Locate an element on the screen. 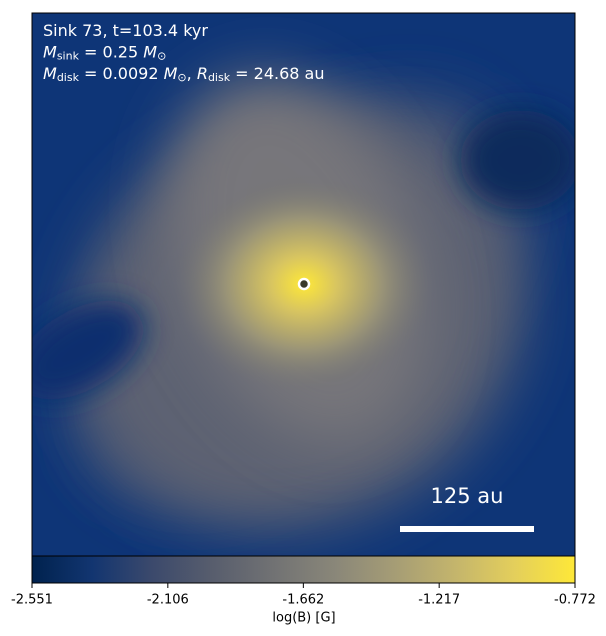 This screenshot has height=636, width=606. annotation-part: = 24.68 au is located at coordinates (277, 73).